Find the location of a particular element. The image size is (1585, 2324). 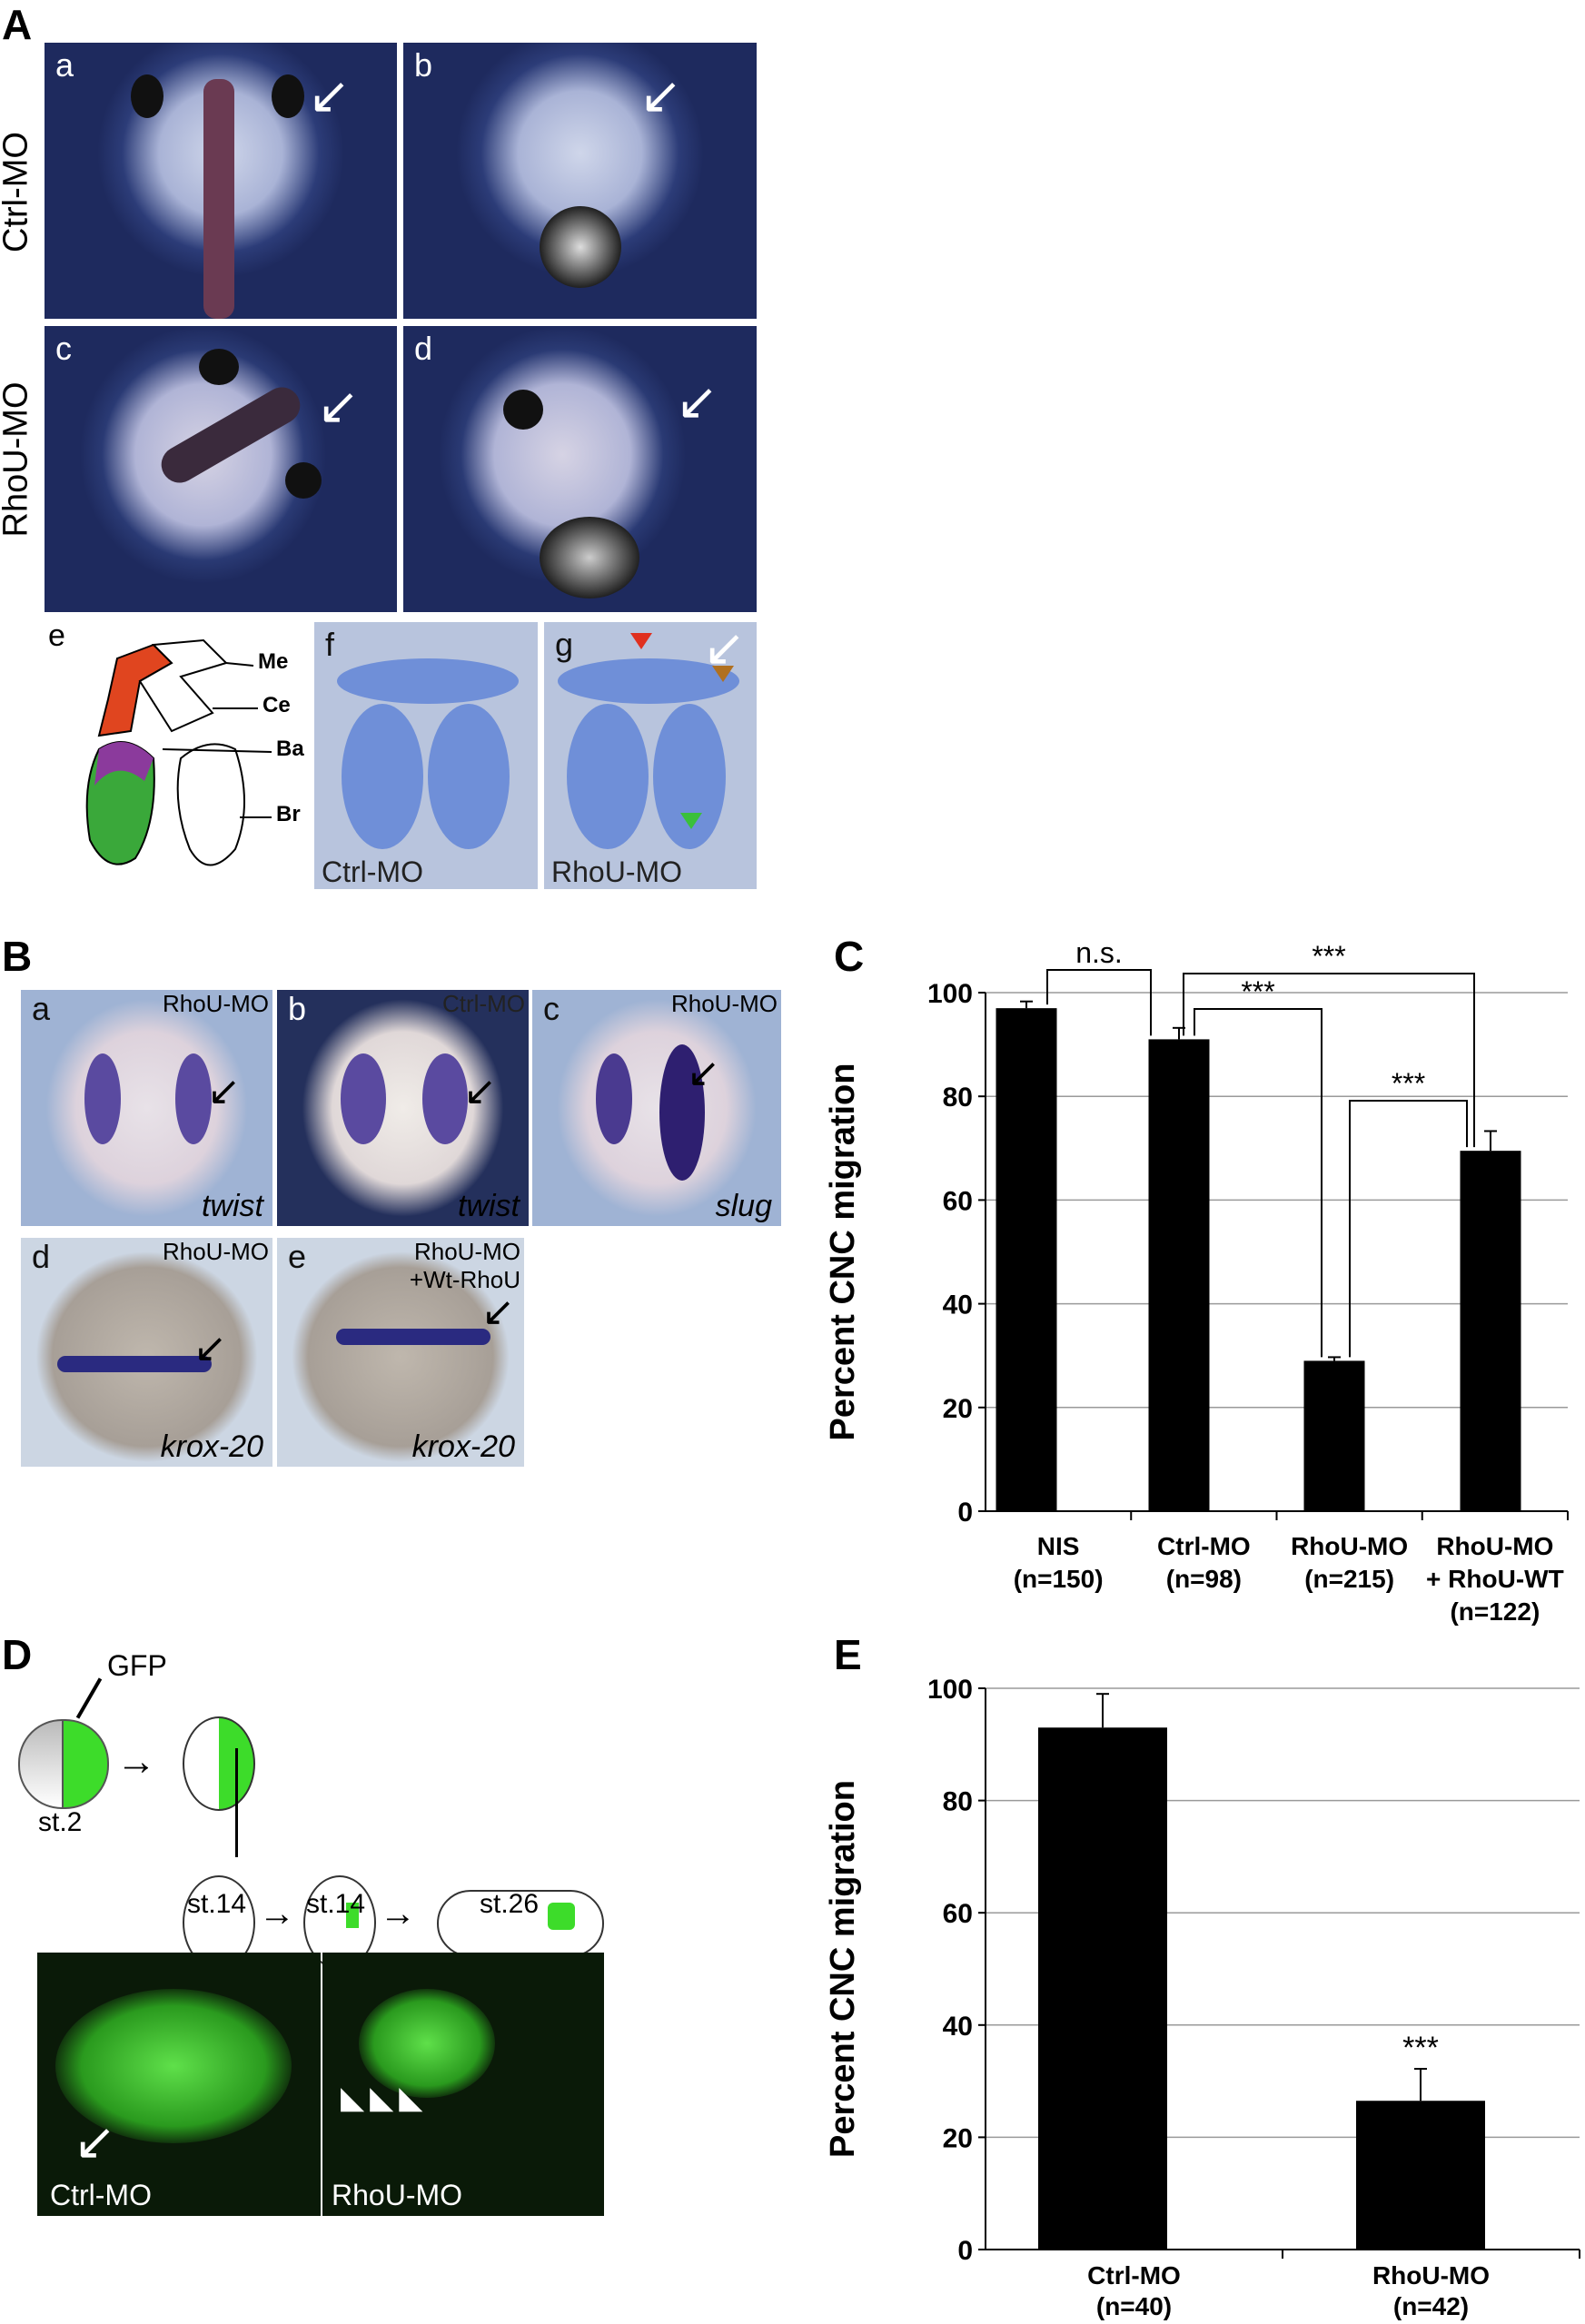

x-category-label-line2: (n=150) is located at coordinates (1059, 1579).